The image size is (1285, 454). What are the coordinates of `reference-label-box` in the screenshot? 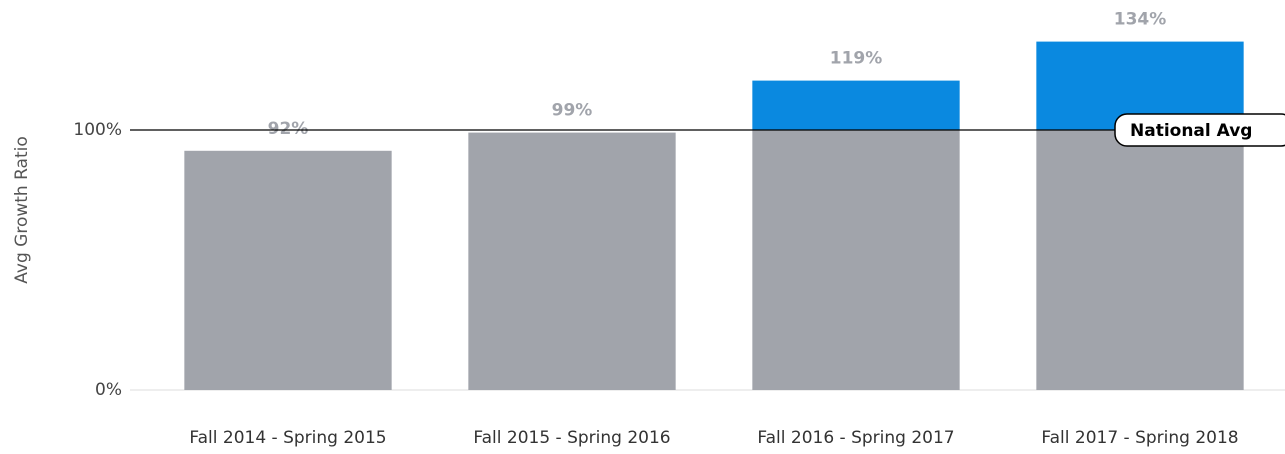 It's located at (1199, 130).